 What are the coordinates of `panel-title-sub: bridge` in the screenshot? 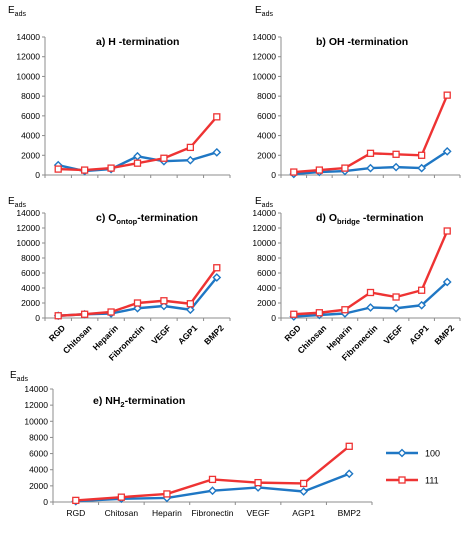 It's located at (348, 221).